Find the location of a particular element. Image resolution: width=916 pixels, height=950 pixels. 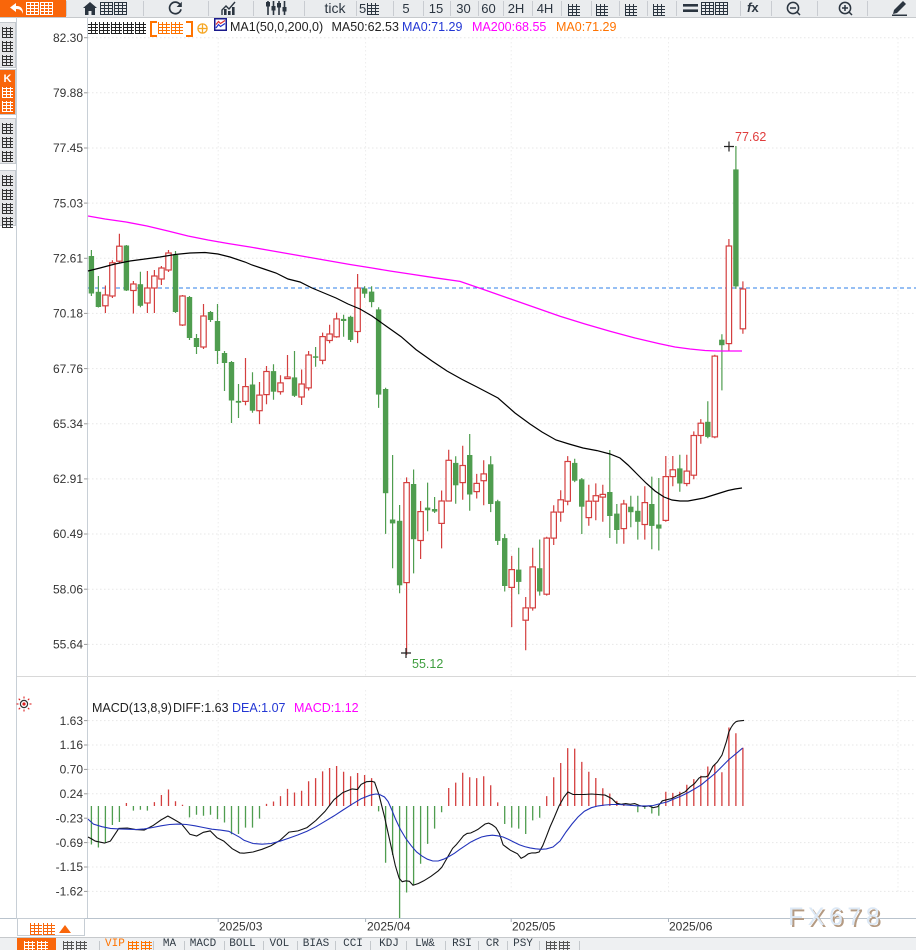

svg-text: -0.69 is located at coordinates (70, 843).